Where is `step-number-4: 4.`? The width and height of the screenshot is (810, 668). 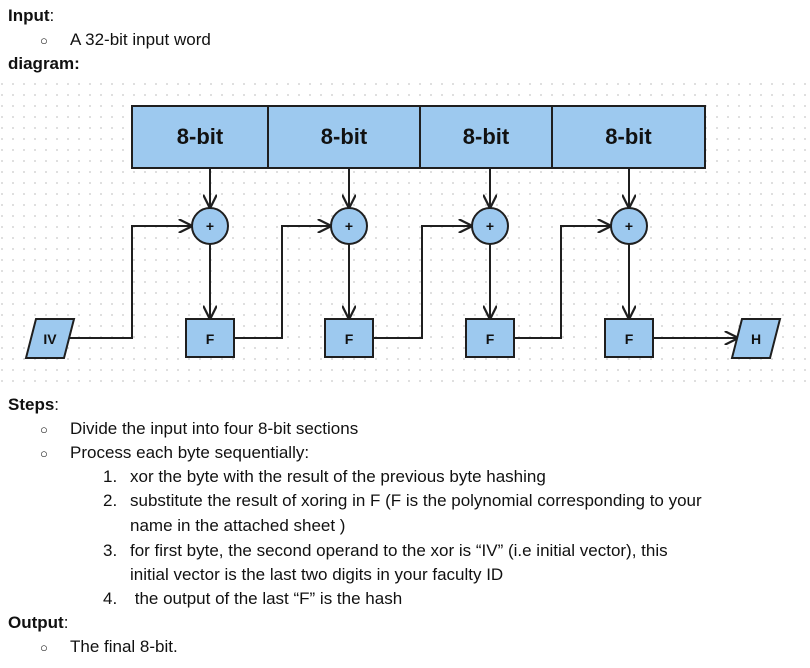 step-number-4: 4. is located at coordinates (110, 598).